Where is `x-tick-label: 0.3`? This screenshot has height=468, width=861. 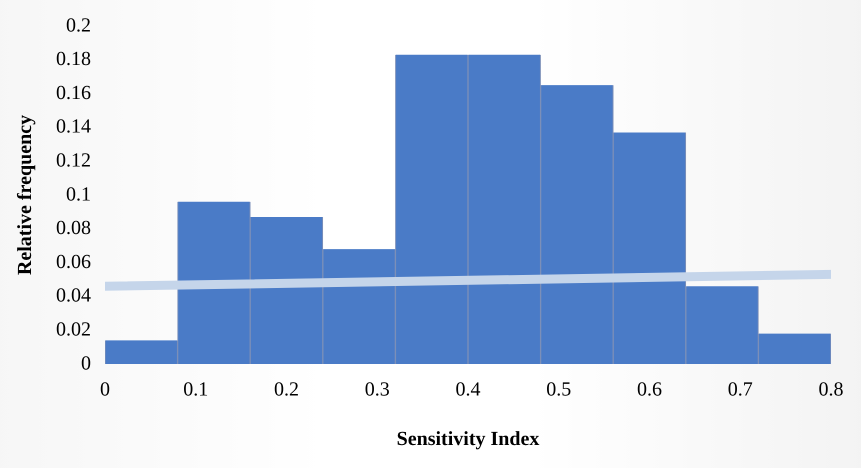
x-tick-label: 0.3 is located at coordinates (377, 389).